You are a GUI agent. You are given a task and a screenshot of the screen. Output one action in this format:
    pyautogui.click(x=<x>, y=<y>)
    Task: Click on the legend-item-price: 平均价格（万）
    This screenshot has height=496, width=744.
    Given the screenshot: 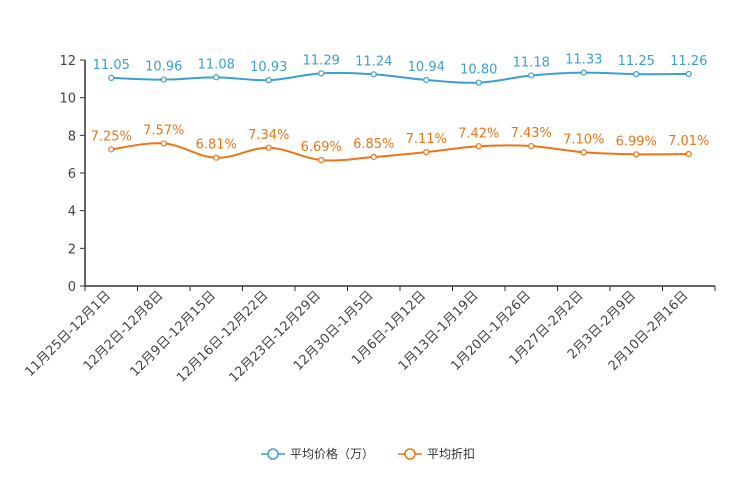 What is the action you would take?
    pyautogui.click(x=317, y=453)
    